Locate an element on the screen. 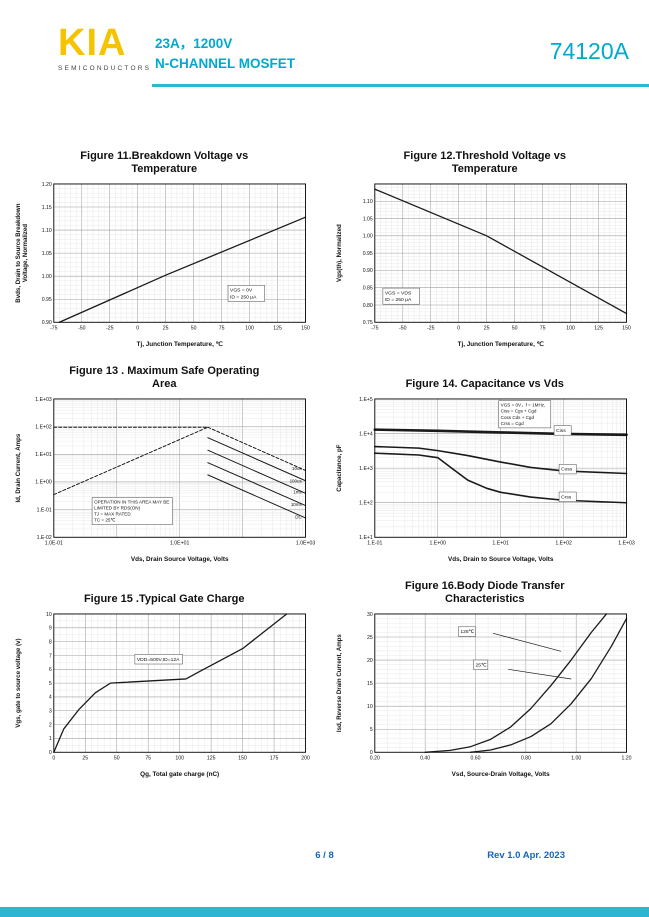 The image size is (649, 917). svg-text: 1.15 is located at coordinates (47, 208).